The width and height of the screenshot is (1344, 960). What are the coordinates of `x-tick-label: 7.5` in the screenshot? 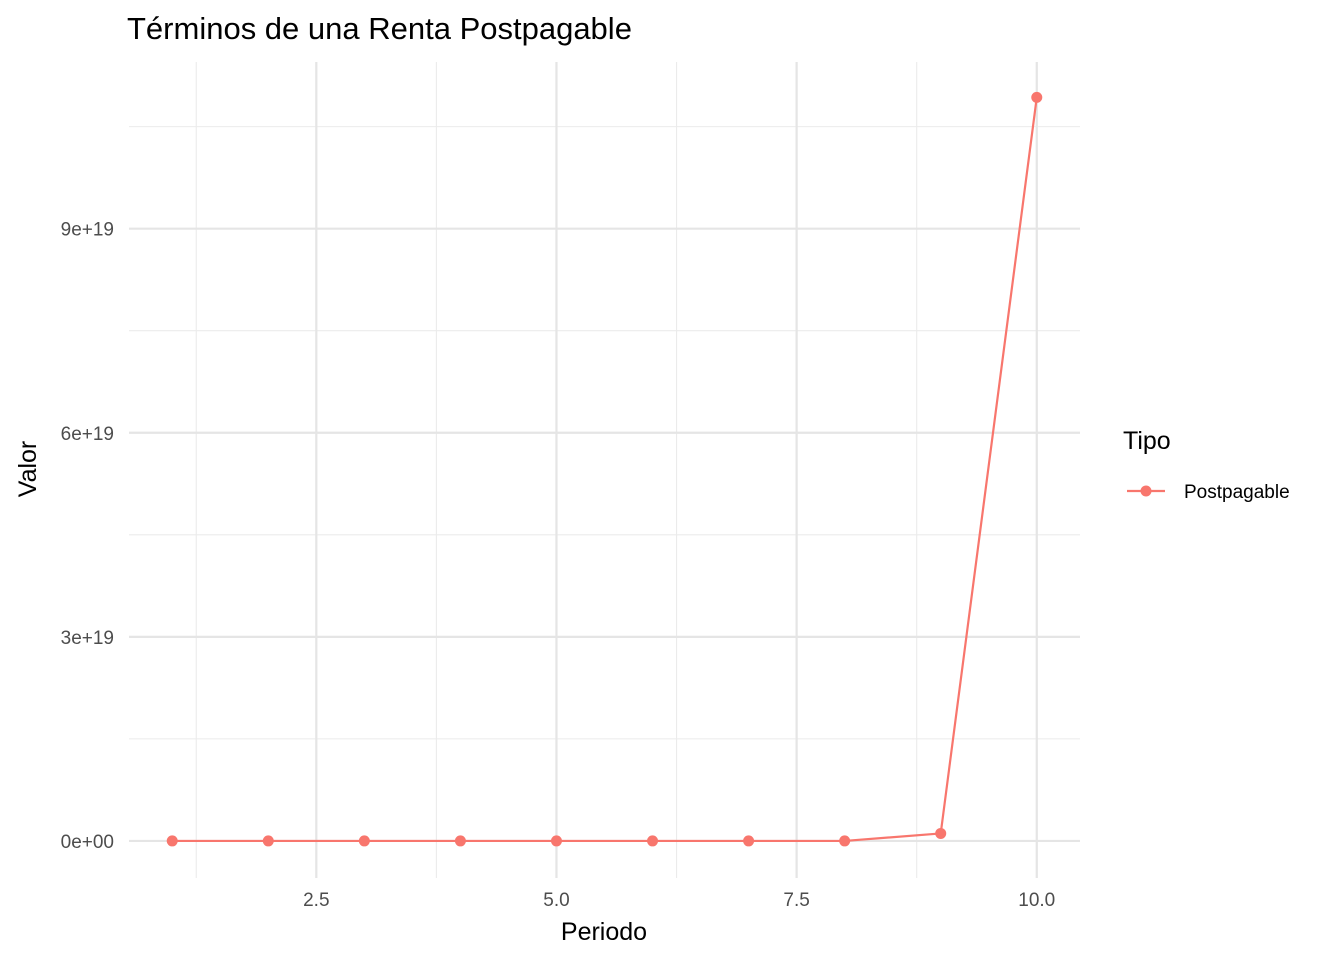 It's located at (796, 900).